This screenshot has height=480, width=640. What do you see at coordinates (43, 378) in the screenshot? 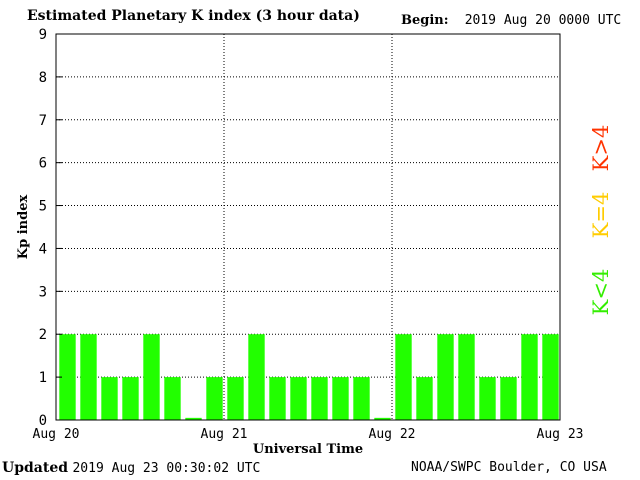
I see `y-tick-label: 1` at bounding box center [43, 378].